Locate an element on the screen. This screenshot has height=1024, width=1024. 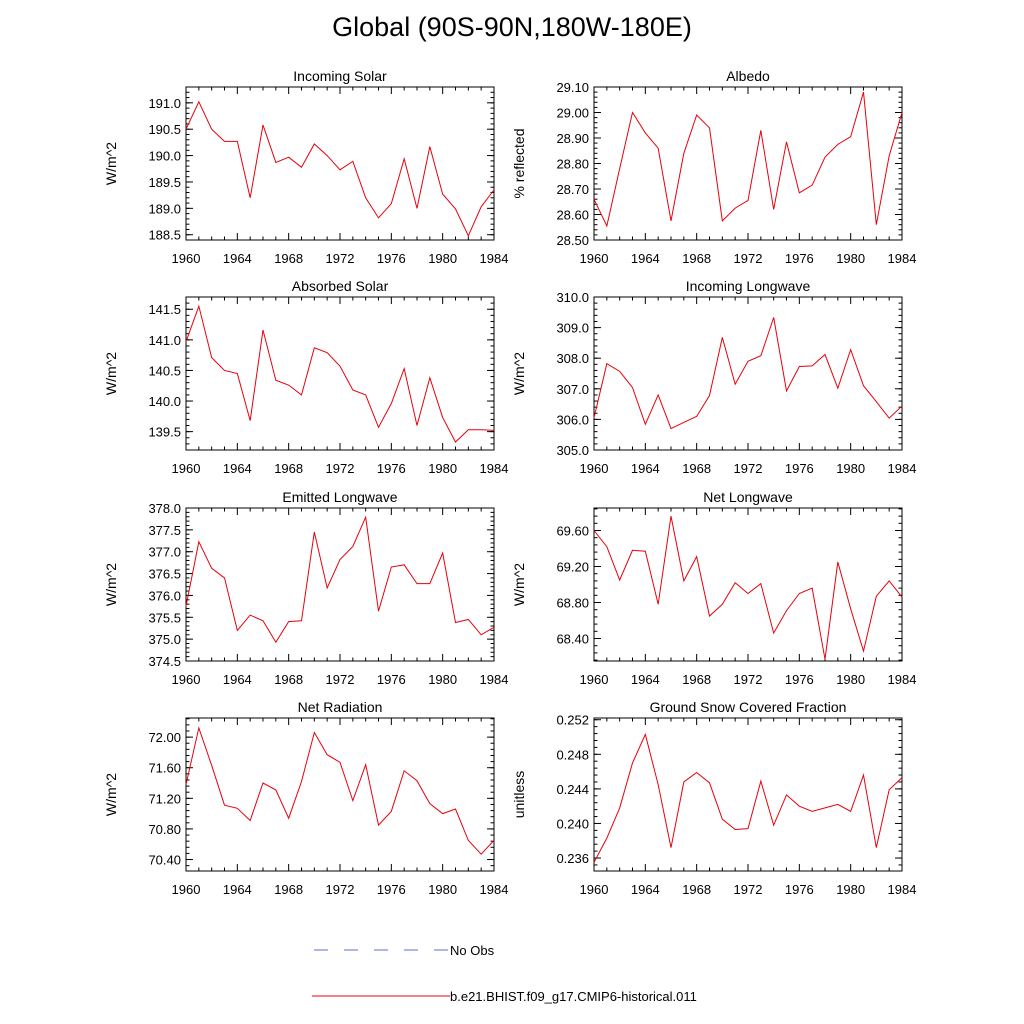
y-tick-label: 69.20 is located at coordinates (572, 567).